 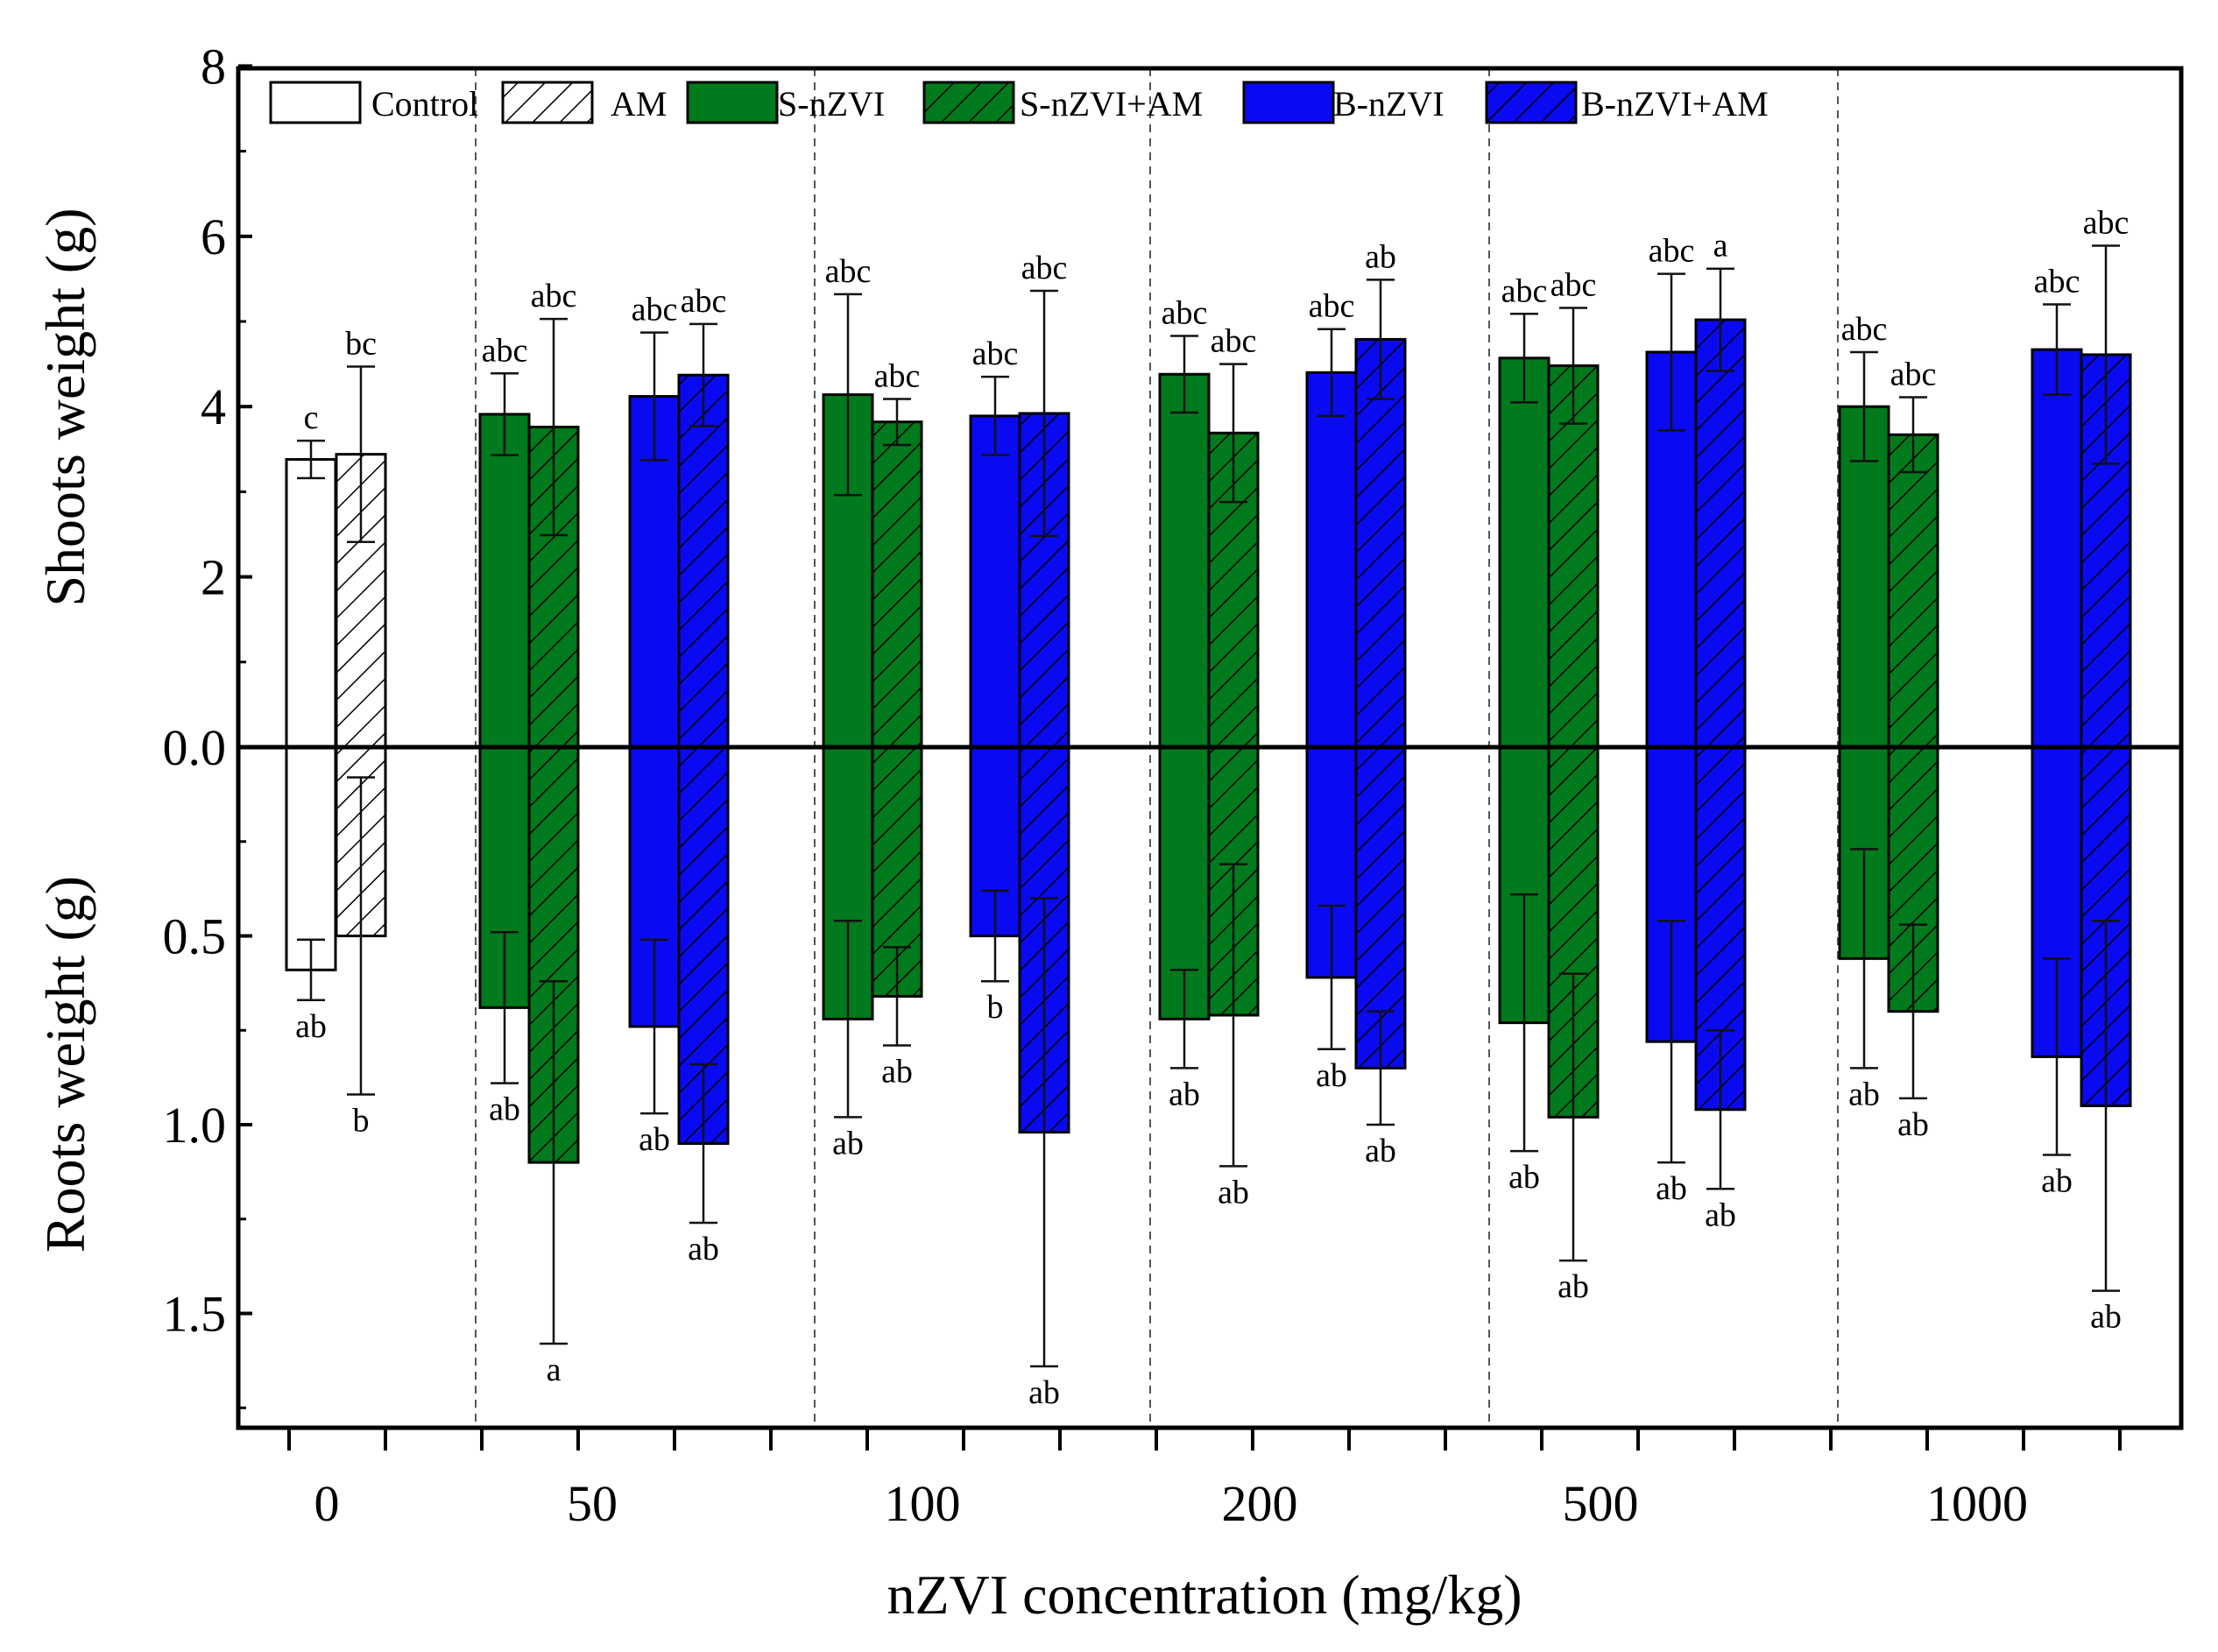 I want to click on legend-item-s-nzvi: S-nZVI, so click(x=785, y=102).